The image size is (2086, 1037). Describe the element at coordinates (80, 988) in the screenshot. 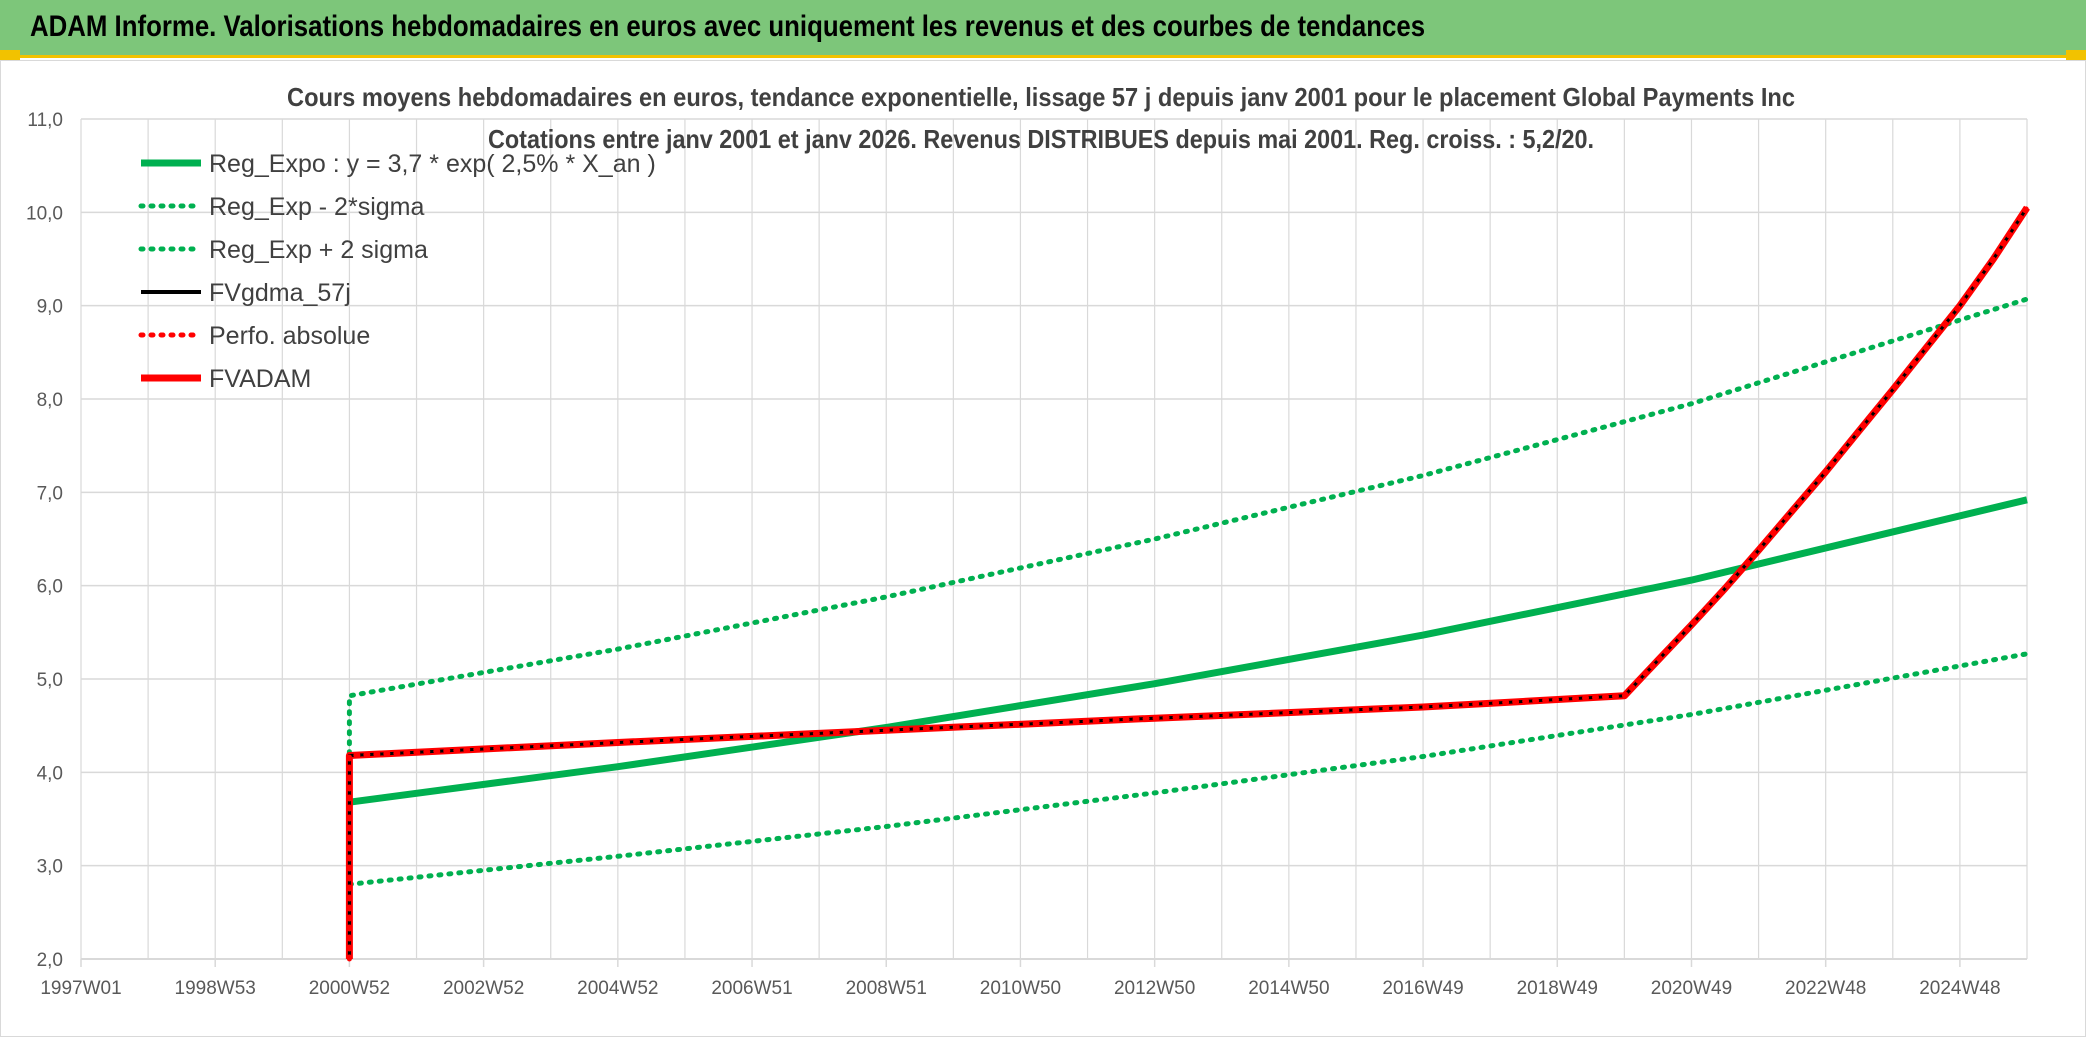

I see `x-tick-label: 1997W01` at that location.